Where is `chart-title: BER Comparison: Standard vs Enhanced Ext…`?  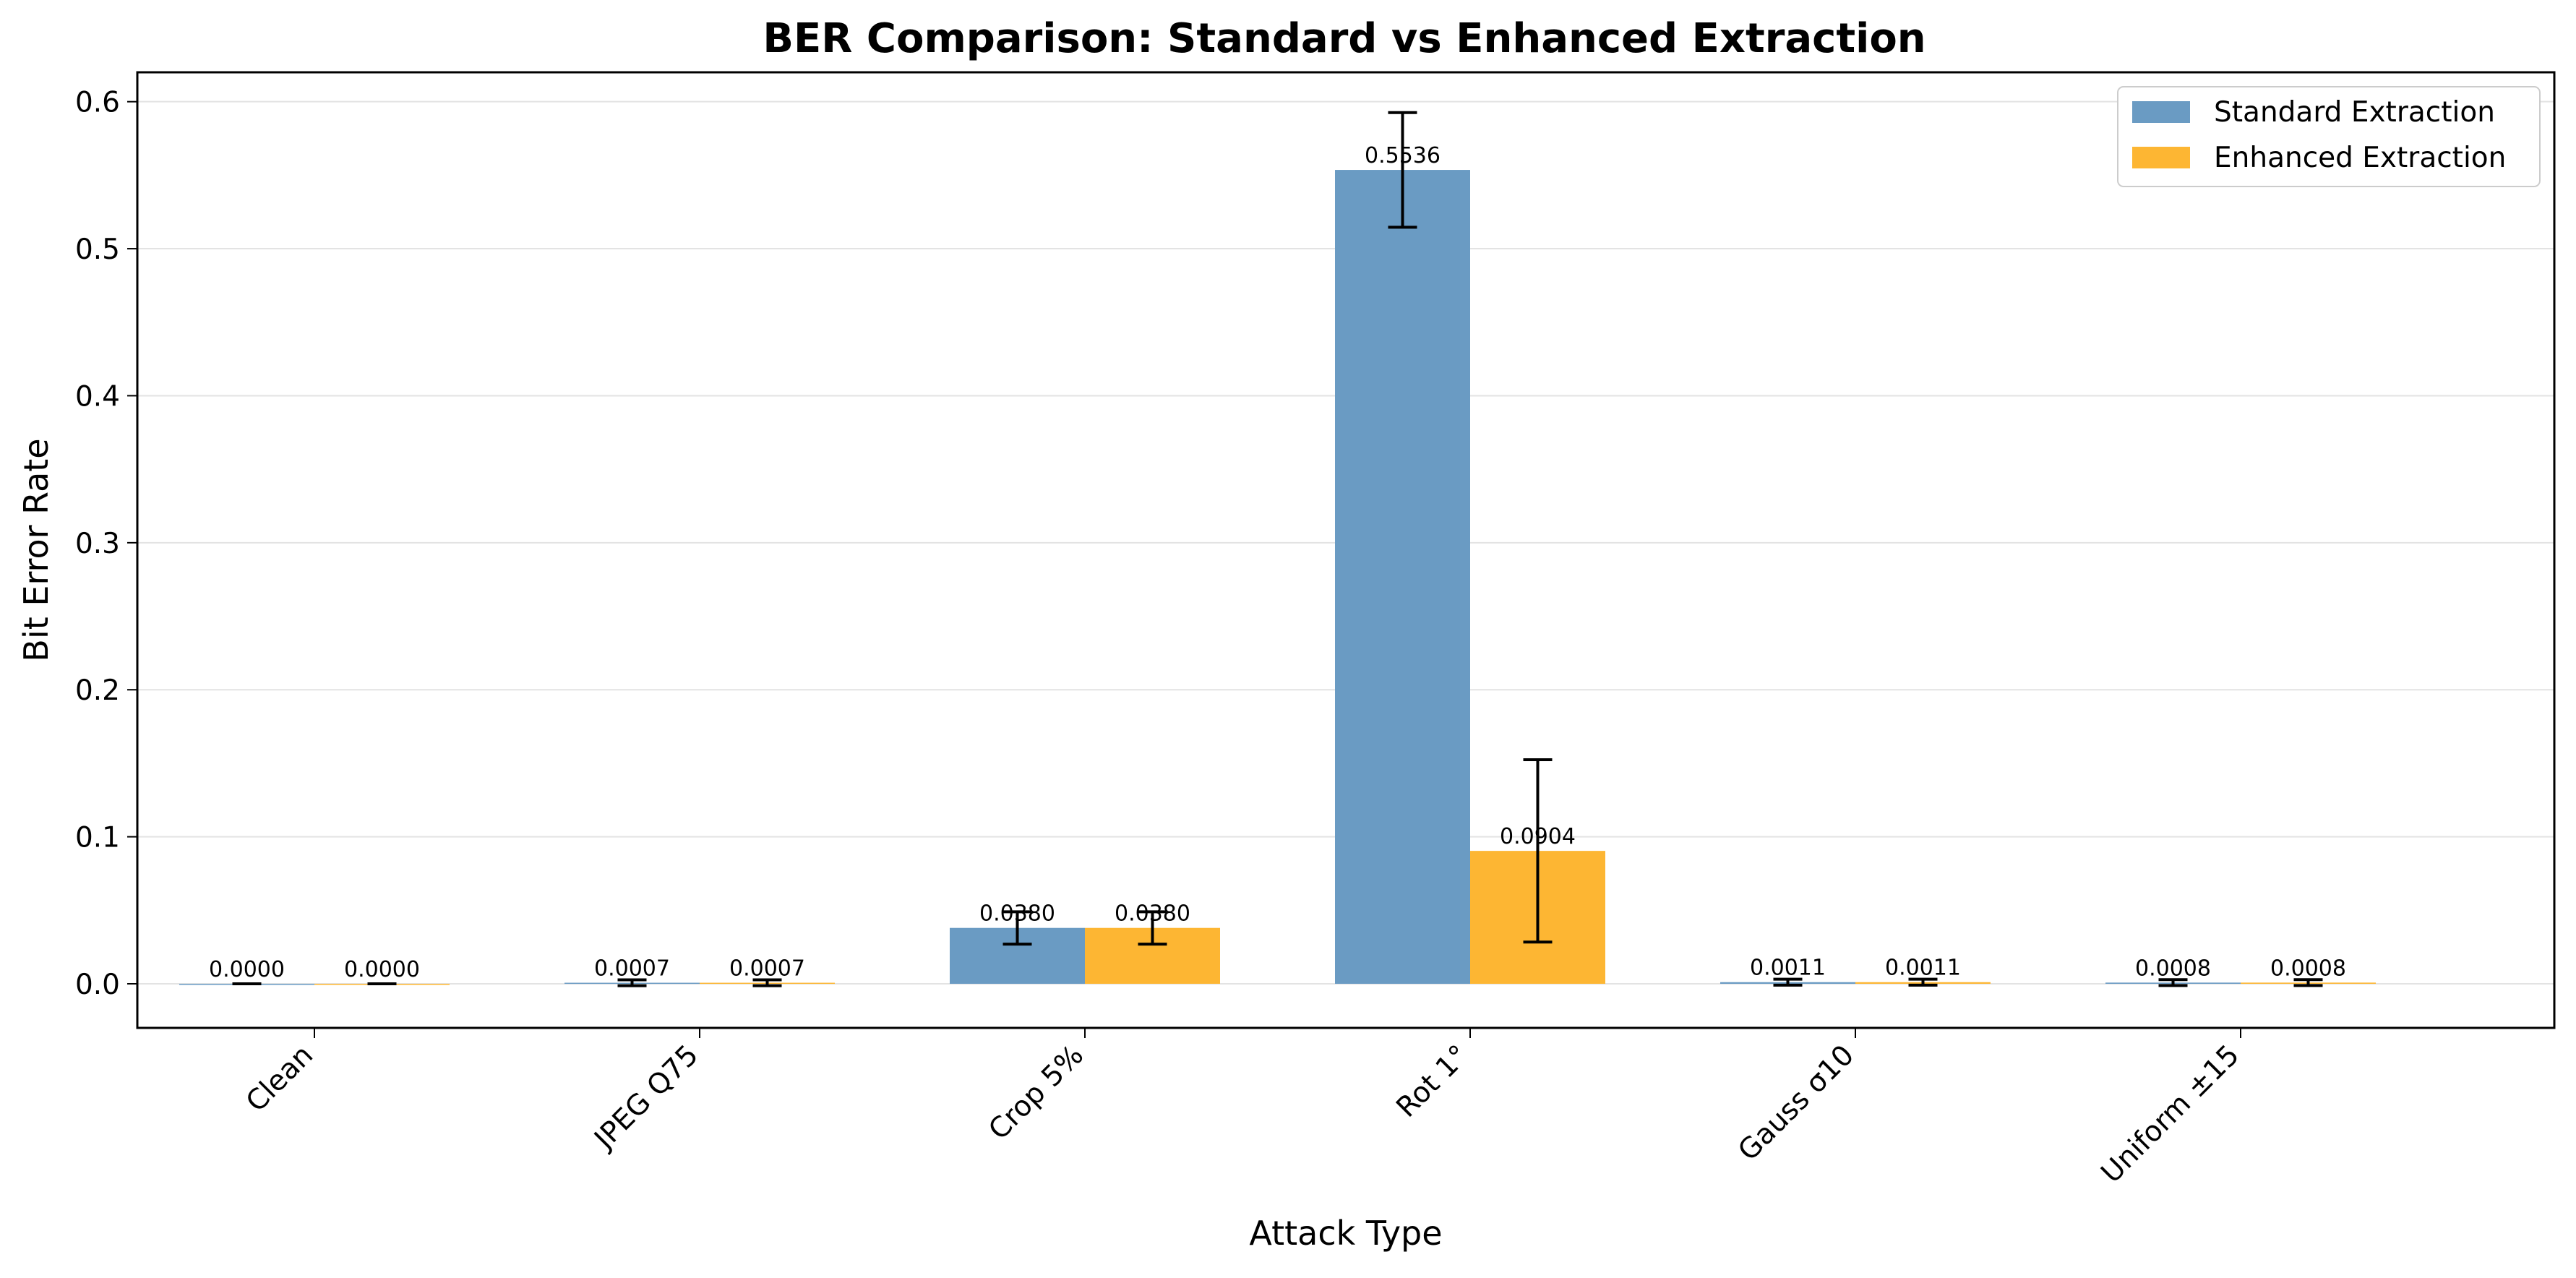
chart-title: BER Comparison: Standard vs Enhanced Ext… is located at coordinates (1344, 38).